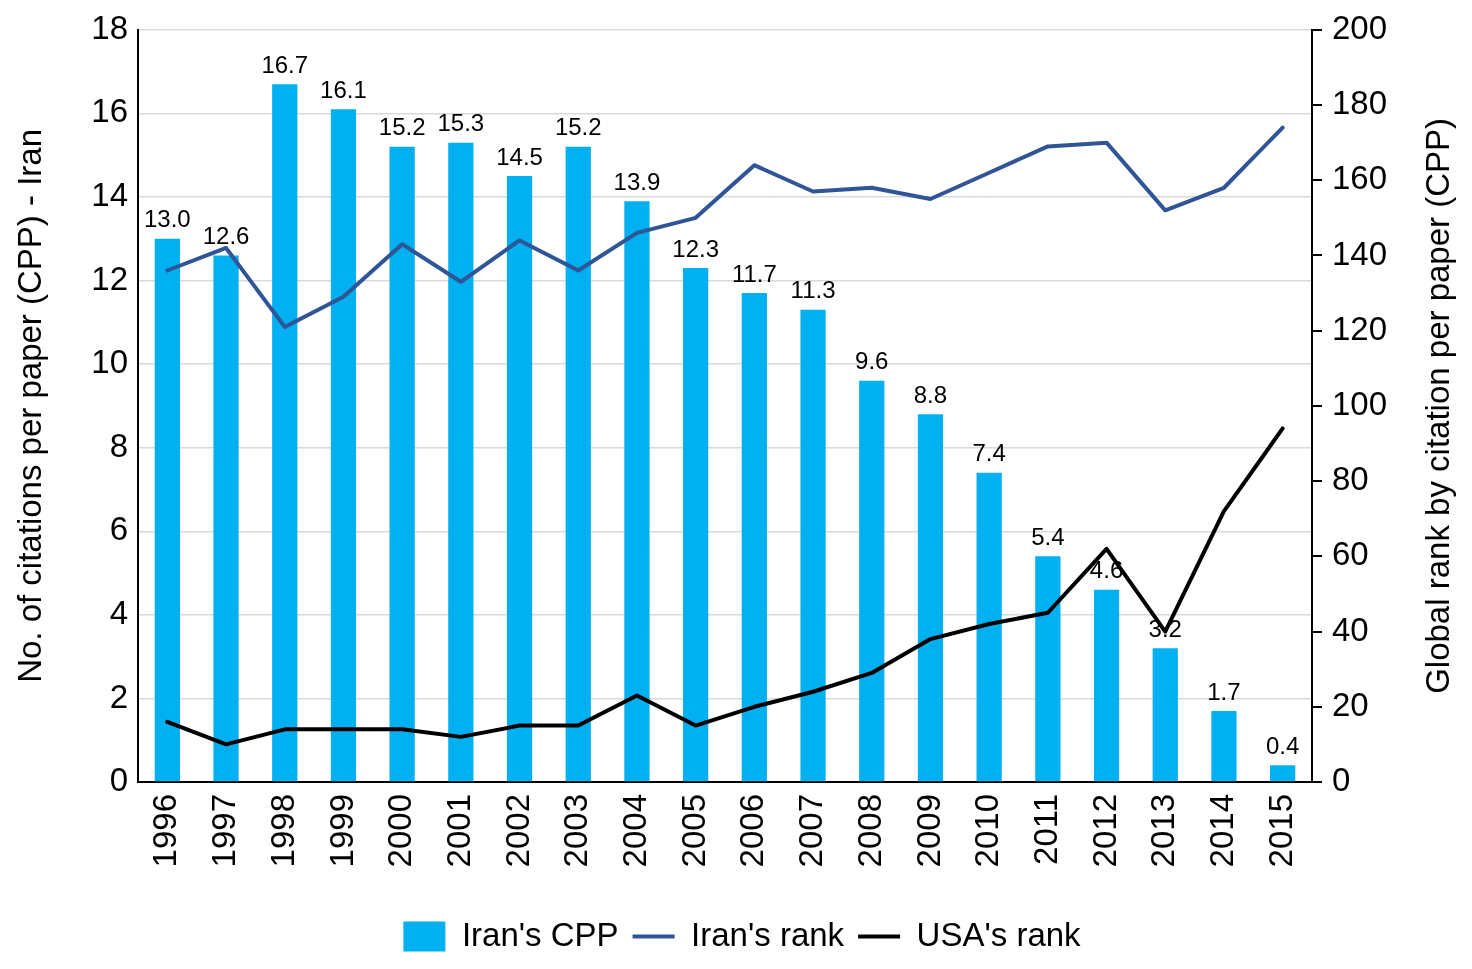 This screenshot has height=969, width=1472. Describe the element at coordinates (813, 290) in the screenshot. I see `data-label: 11.3` at that location.